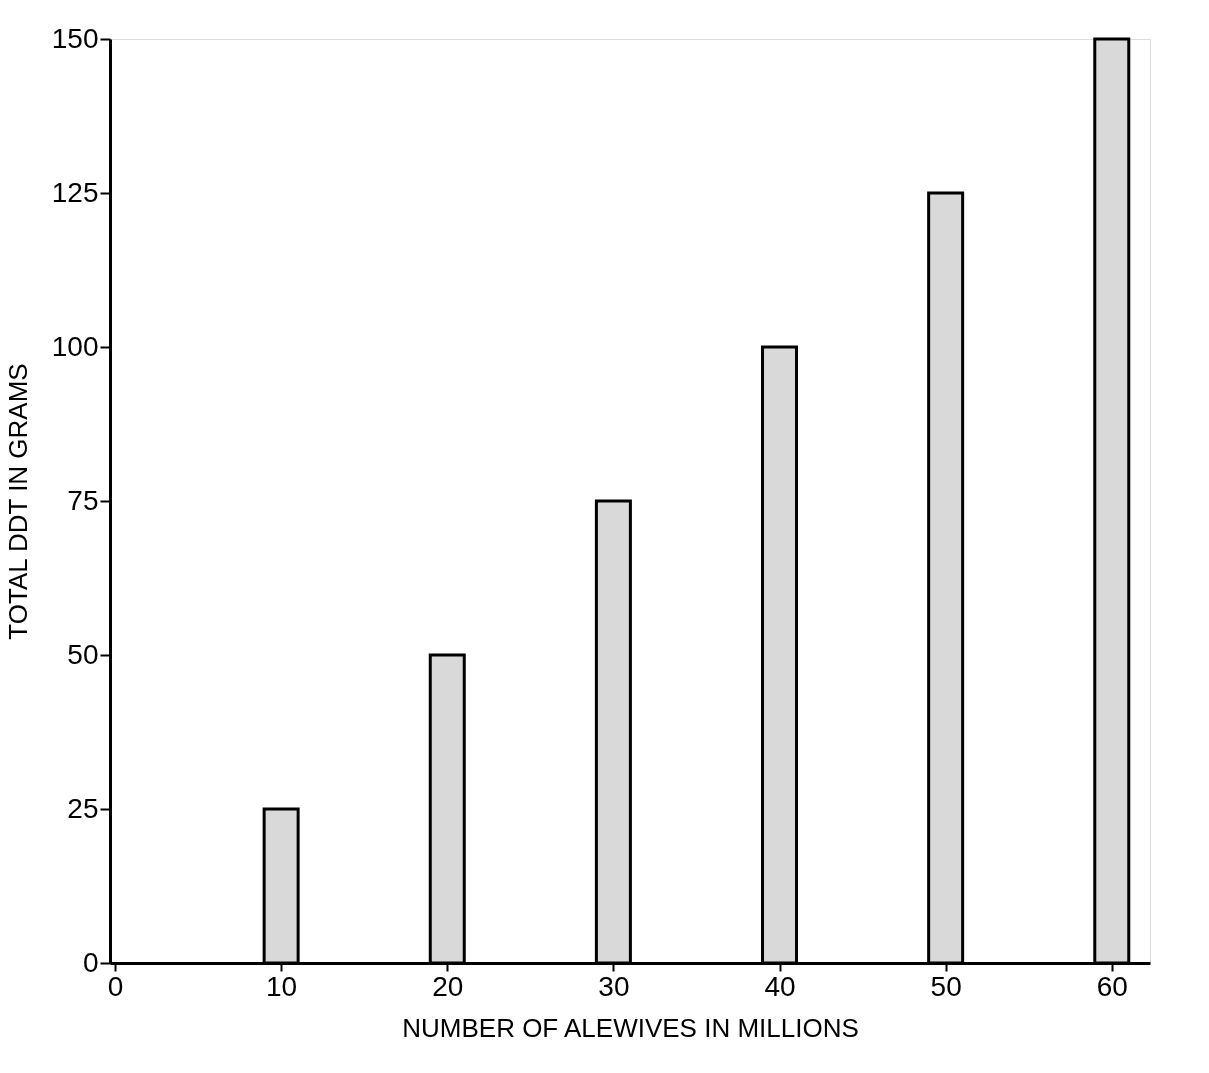 The height and width of the screenshot is (1073, 1209). I want to click on x-tick-label: 0, so click(115, 986).